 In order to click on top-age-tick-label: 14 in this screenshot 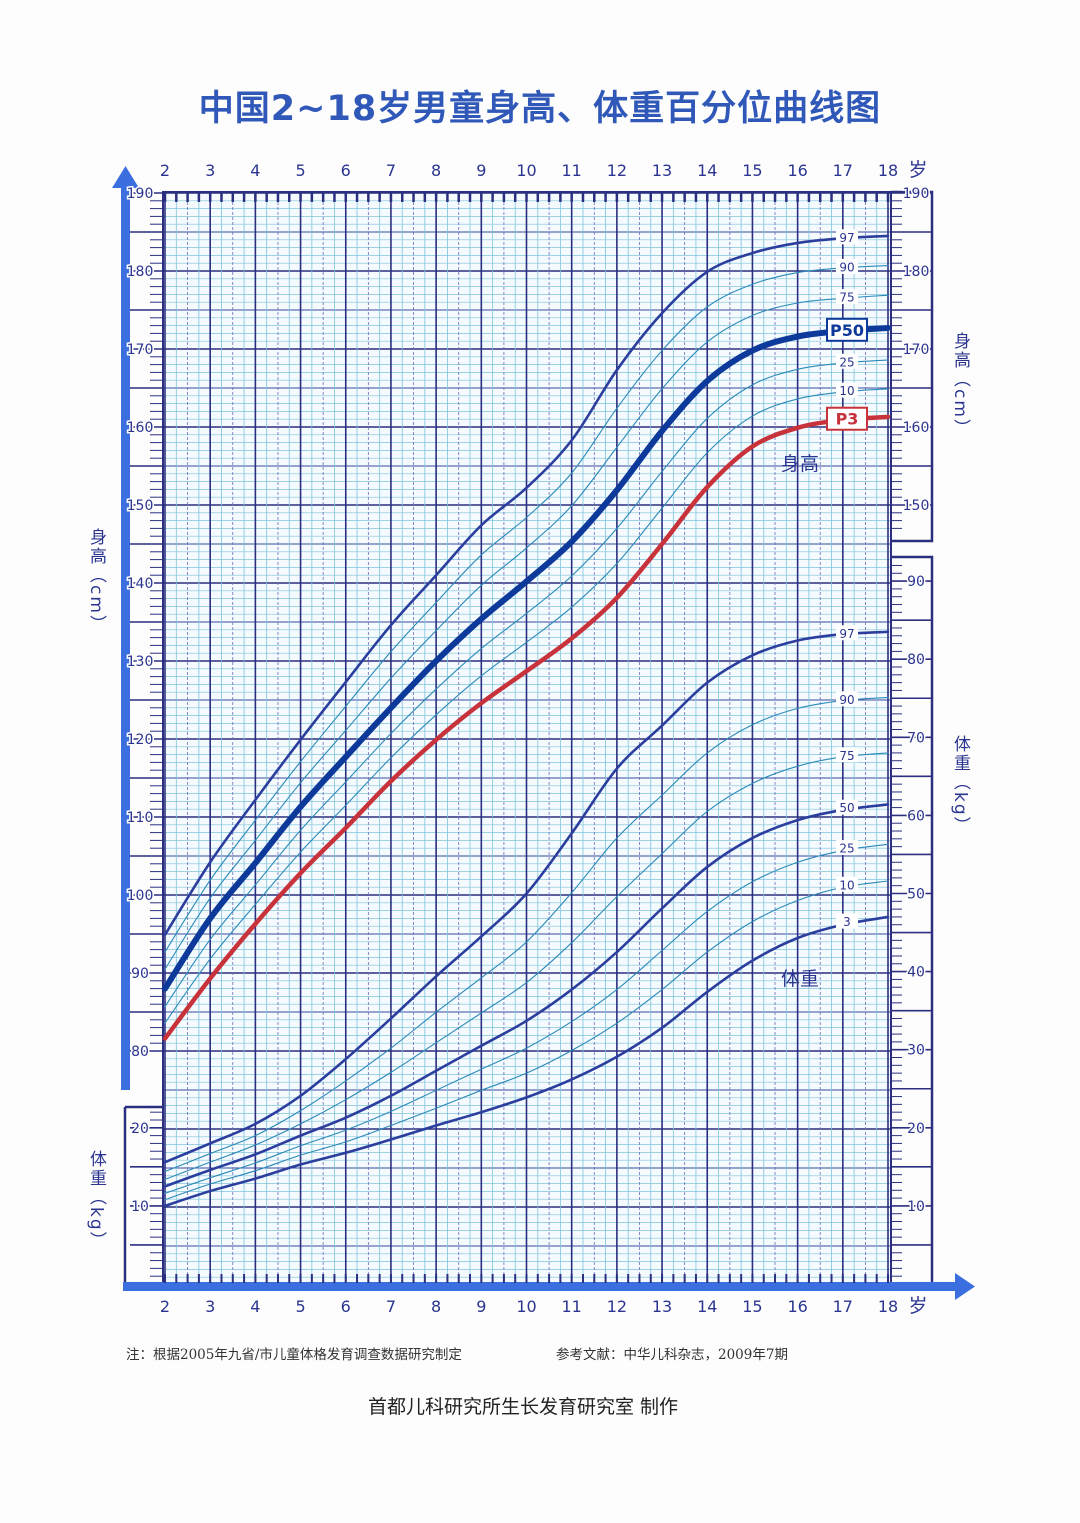, I will do `click(707, 170)`.